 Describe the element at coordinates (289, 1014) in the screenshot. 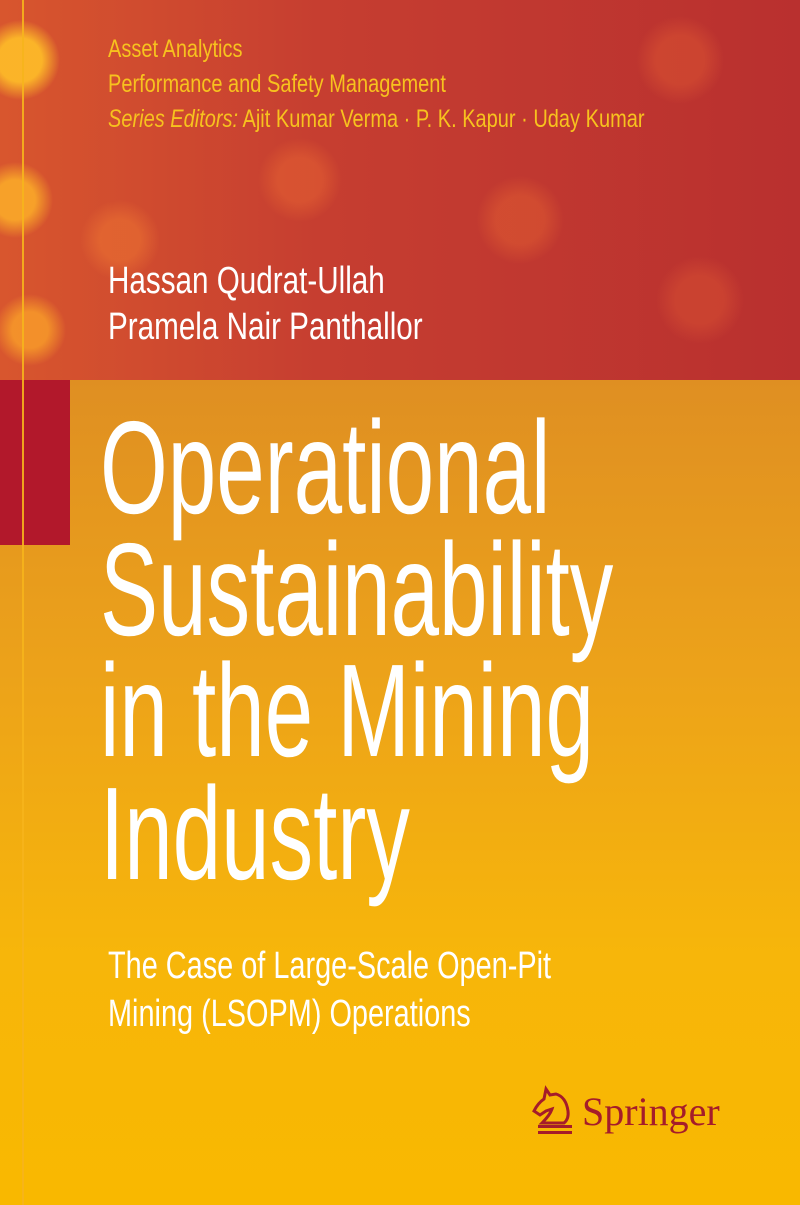

I see `subtitle-line-2: Mining (LSOPM) Operations` at that location.